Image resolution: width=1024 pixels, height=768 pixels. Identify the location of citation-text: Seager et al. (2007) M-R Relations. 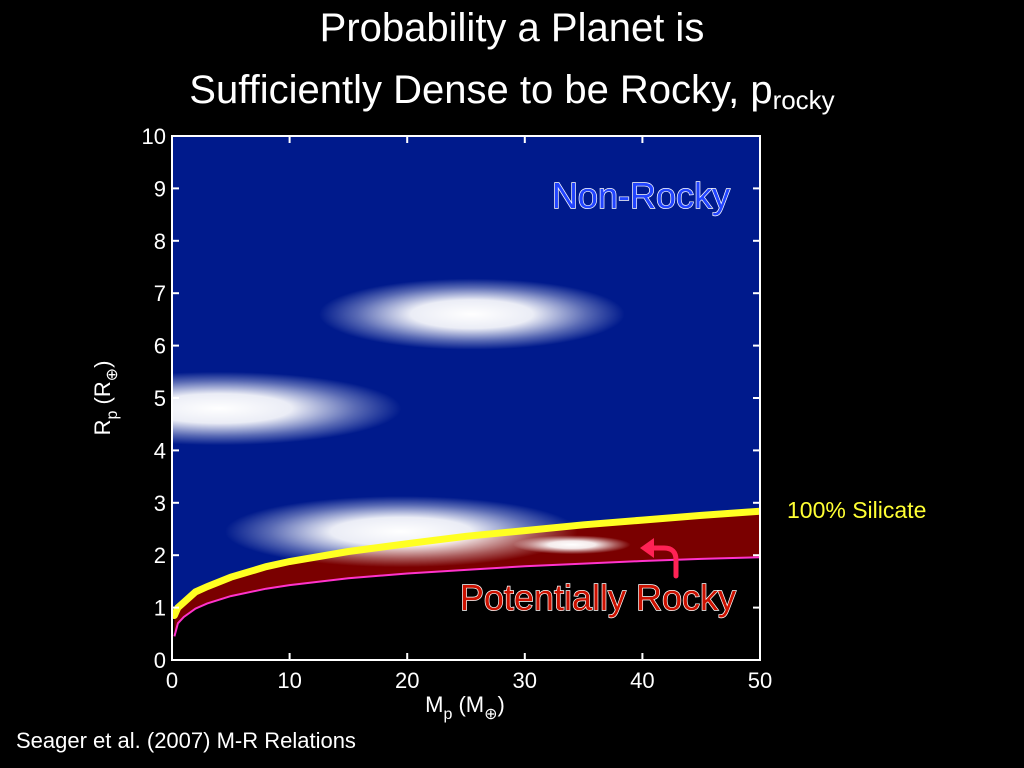
(186, 740).